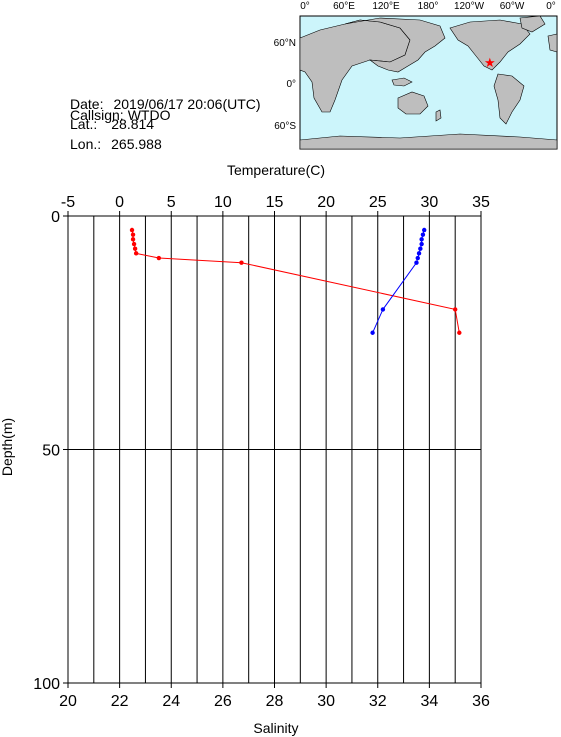  What do you see at coordinates (532, 24) in the screenshot?
I see `land-greenland` at bounding box center [532, 24].